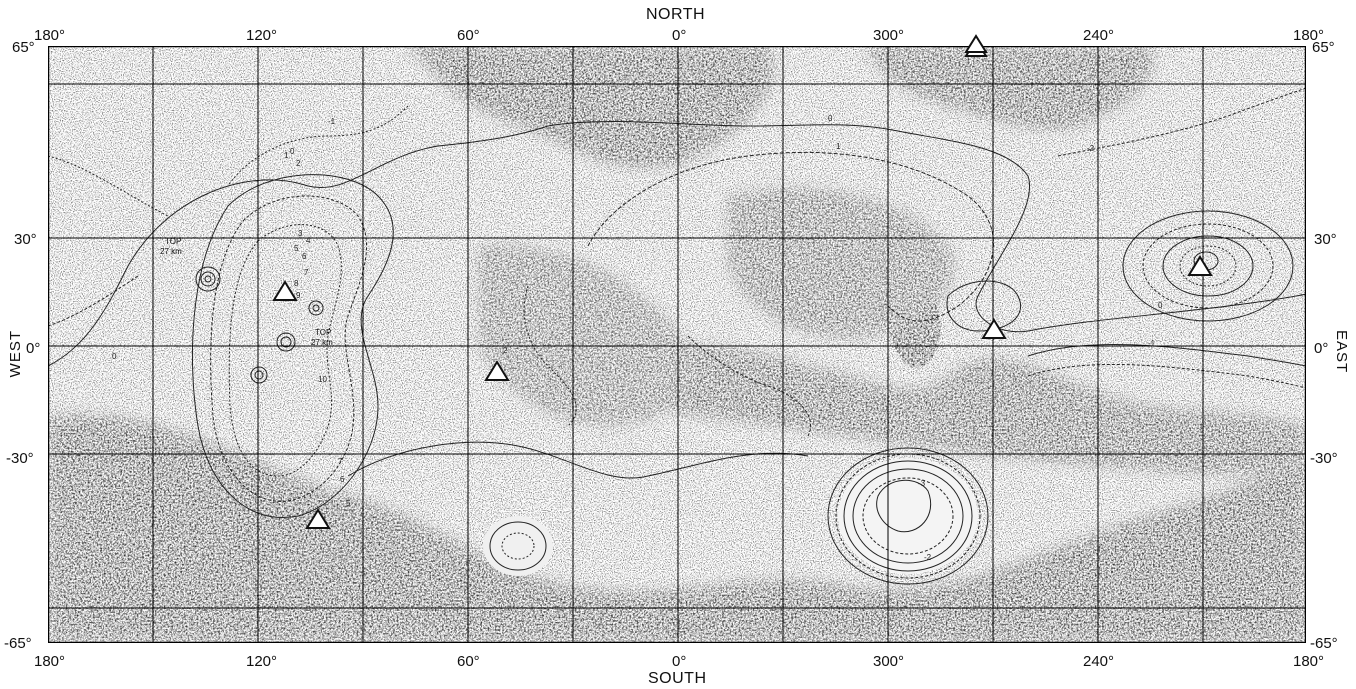 The height and width of the screenshot is (689, 1356). I want to click on lon-label-bottom-240: 240°, so click(1099, 661).